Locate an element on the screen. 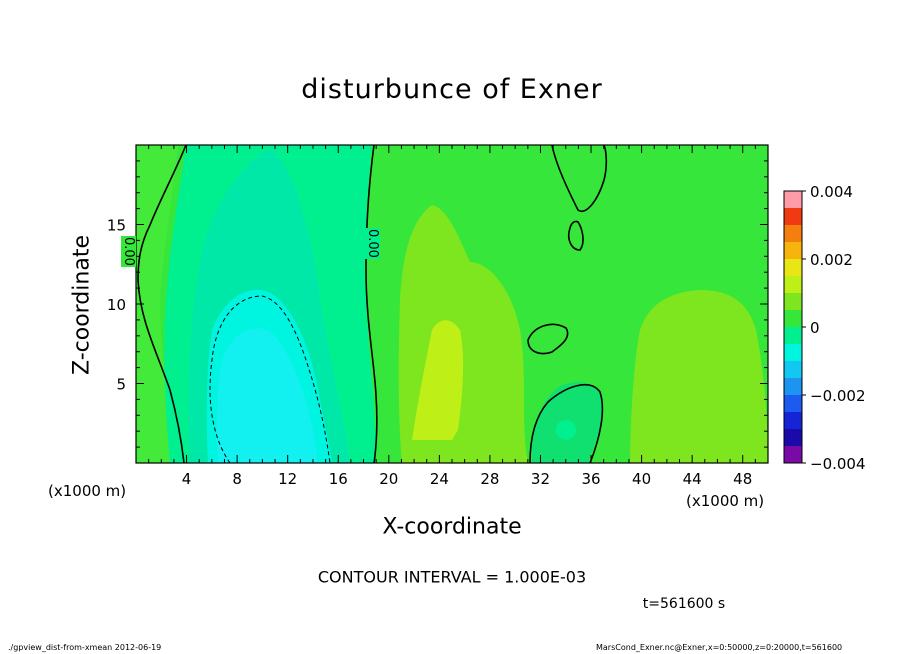 The image size is (904, 654). contour-zero-lower-right is located at coordinates (566, 423).